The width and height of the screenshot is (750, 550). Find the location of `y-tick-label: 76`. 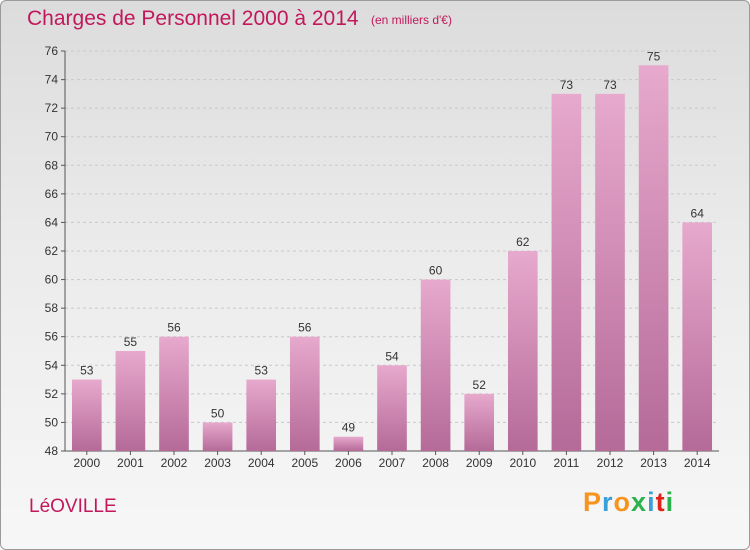

y-tick-label: 76 is located at coordinates (52, 51).